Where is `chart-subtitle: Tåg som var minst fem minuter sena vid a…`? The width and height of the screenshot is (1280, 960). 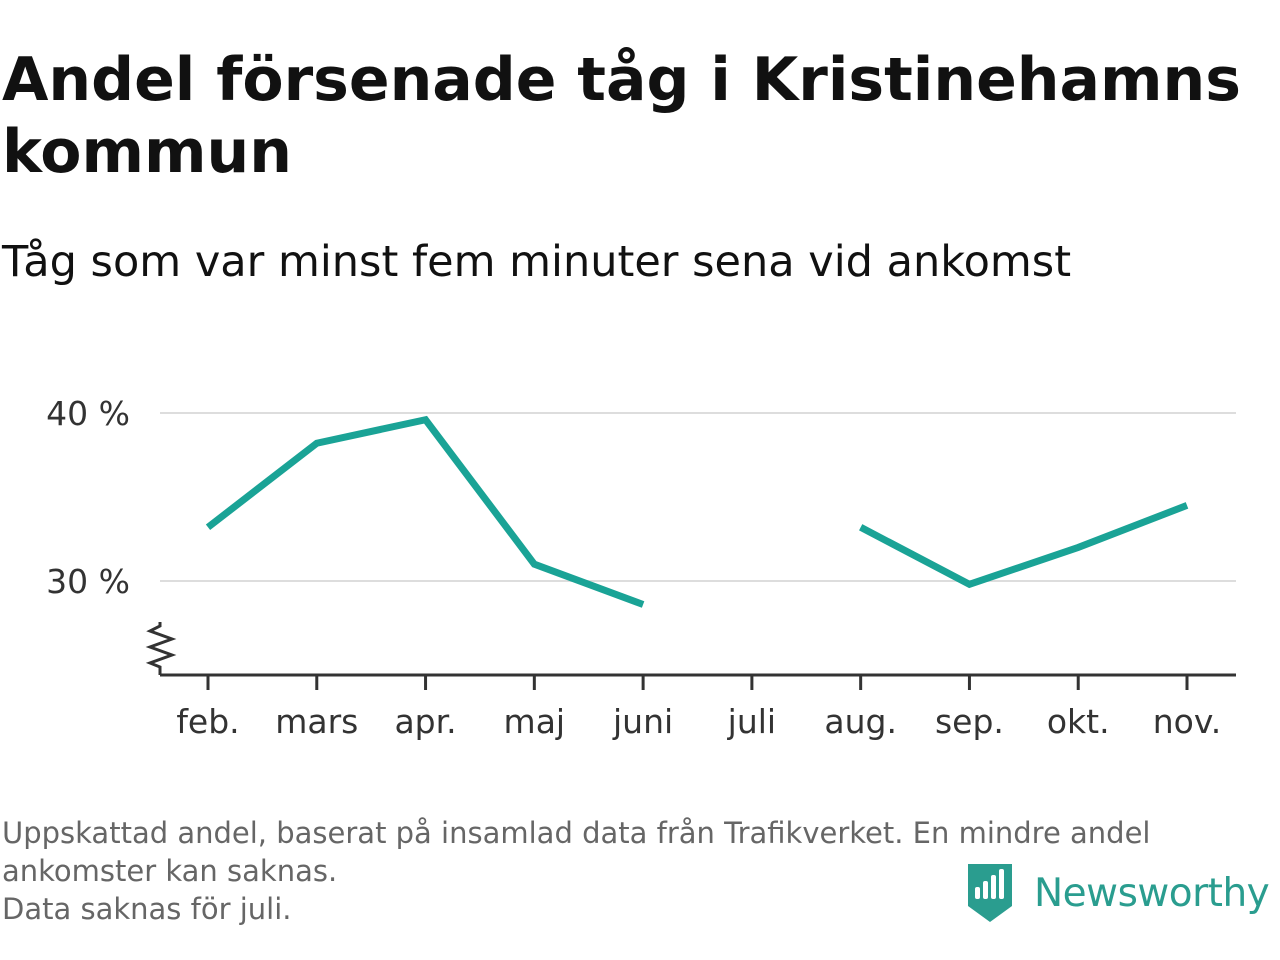
chart-subtitle: Tåg som var minst fem minuter sena vid a… is located at coordinates (537, 262).